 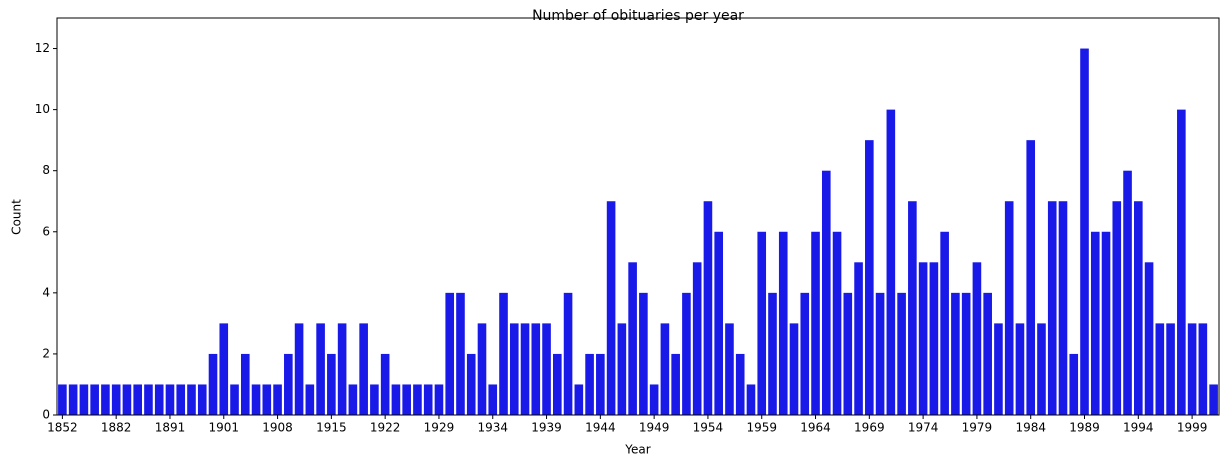 I want to click on y-tick-label: 12, so click(x=42, y=48).